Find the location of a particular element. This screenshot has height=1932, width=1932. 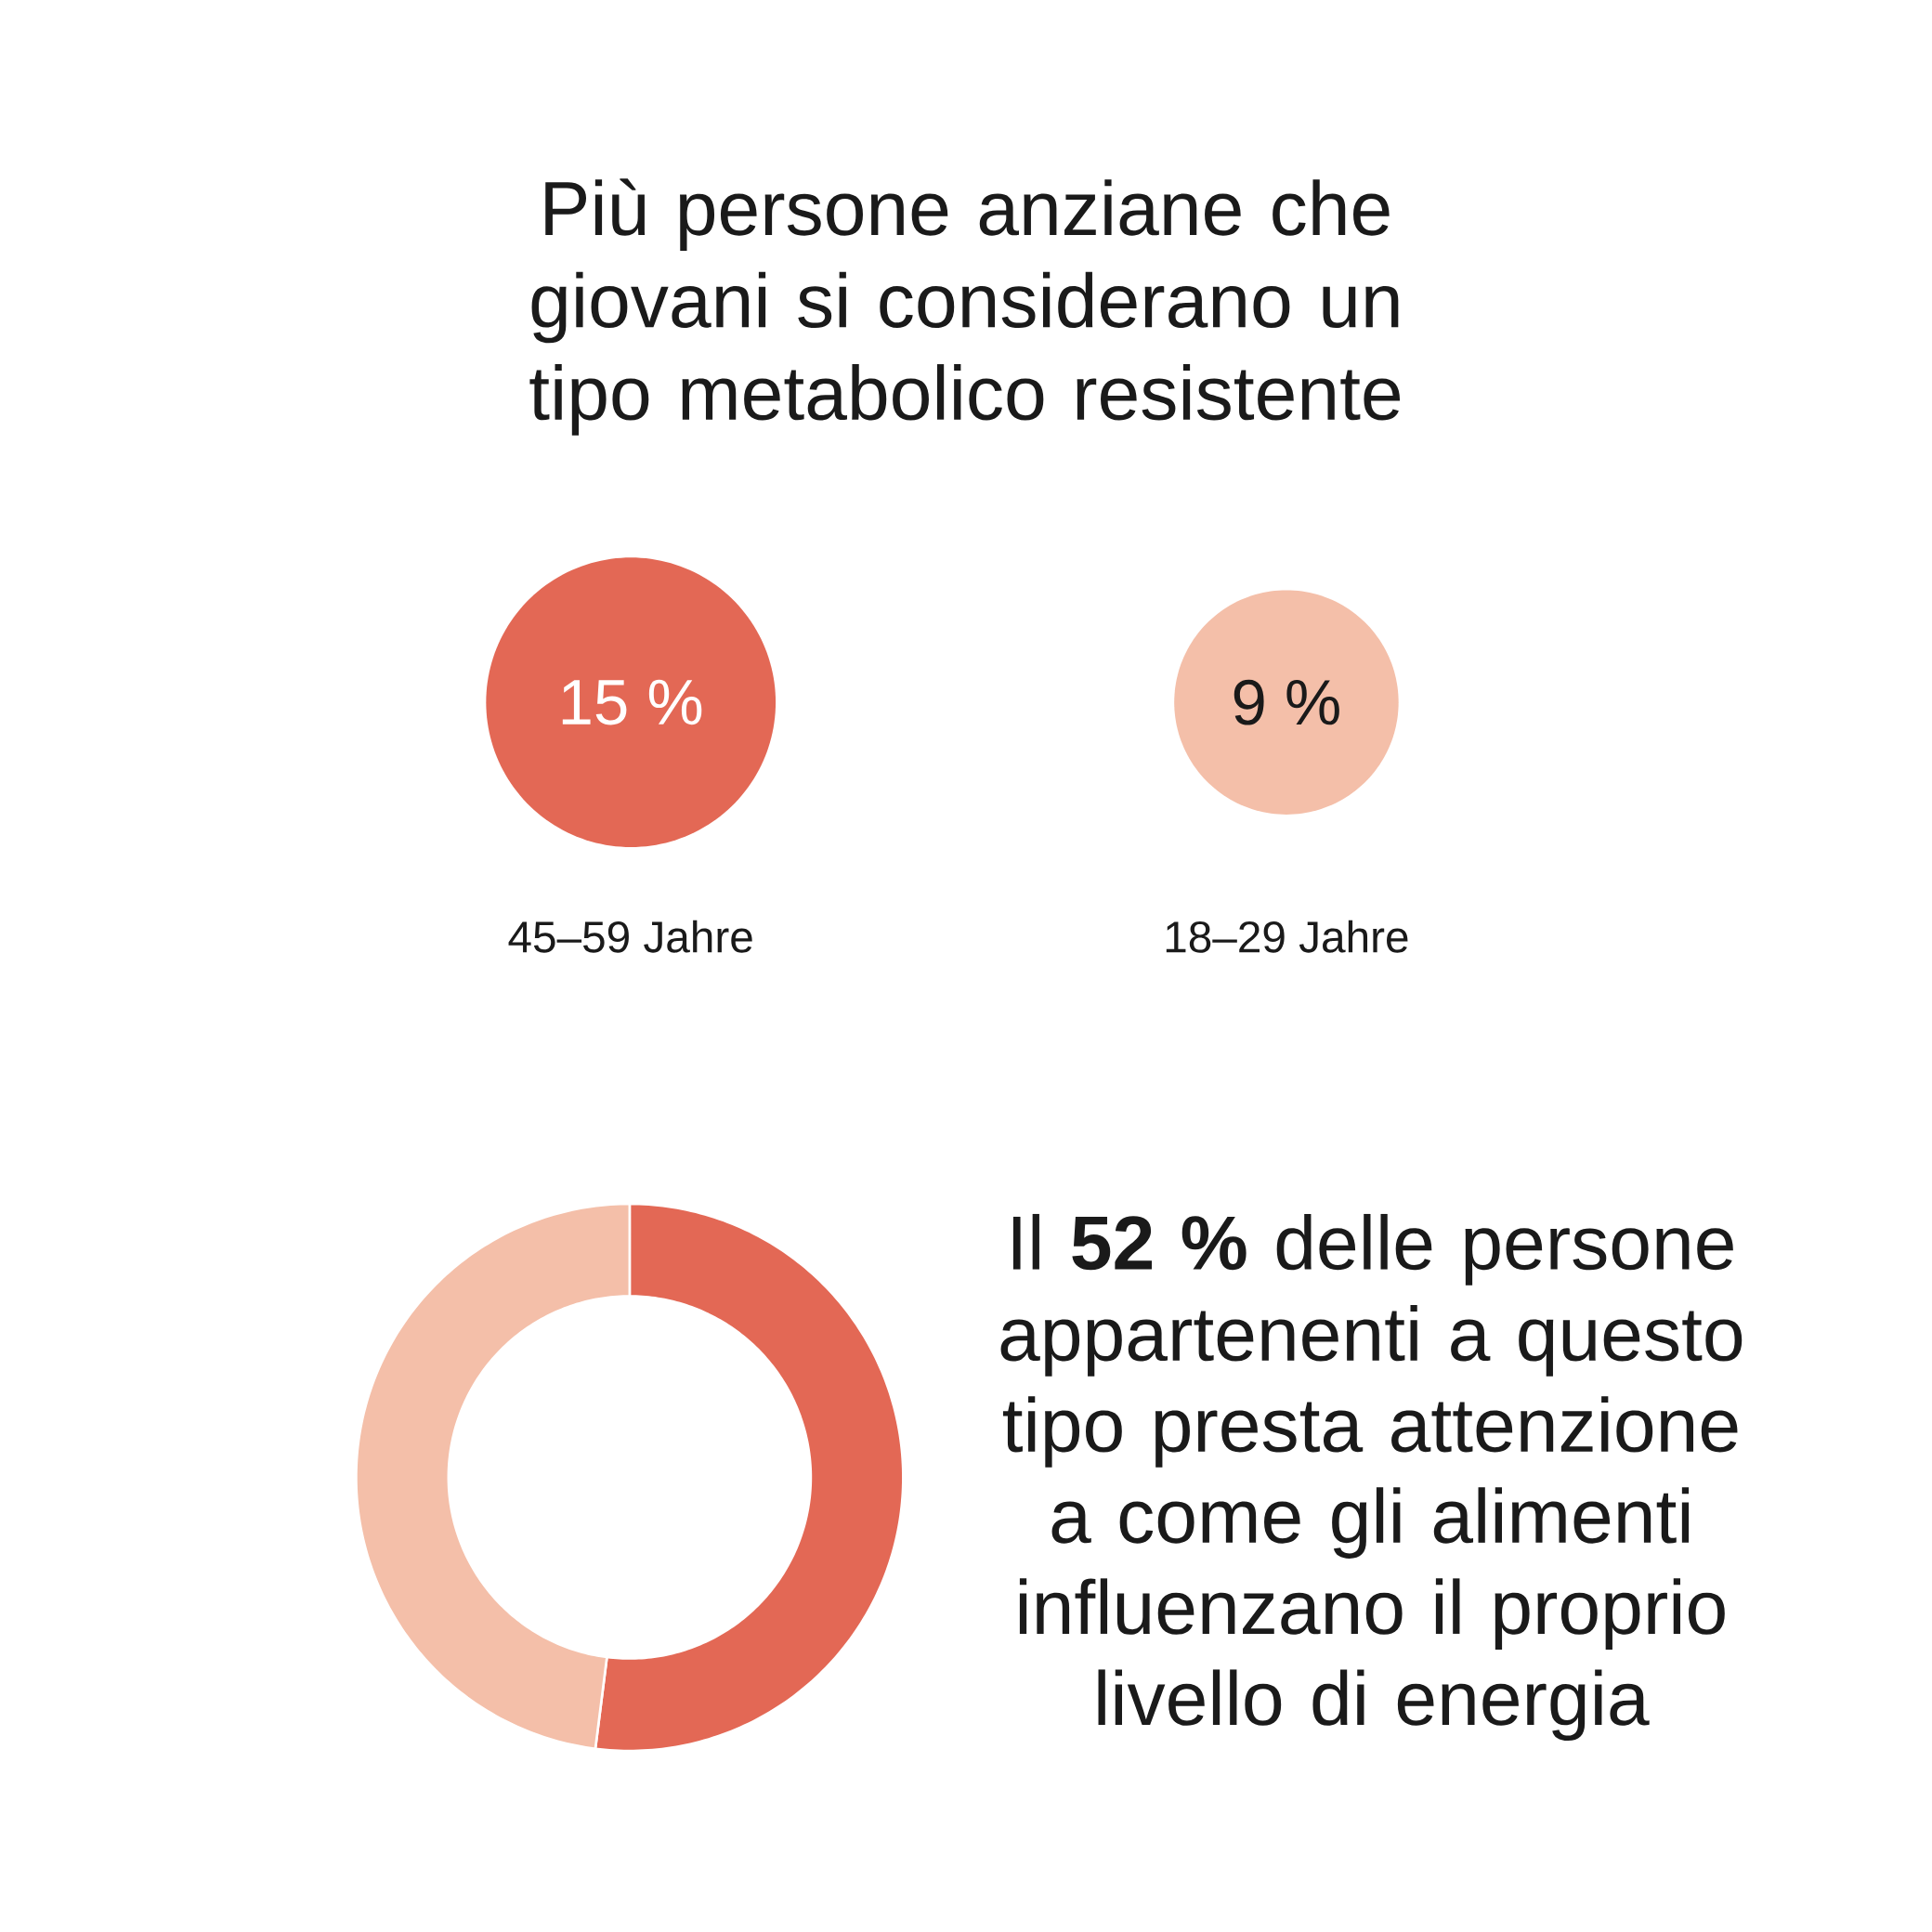

text: Il 52 % delle persone appartenenti a questo tipo presta attenzione a come gli alimenti influenzano il proprio livello di energia is located at coordinates (1371, 1477).